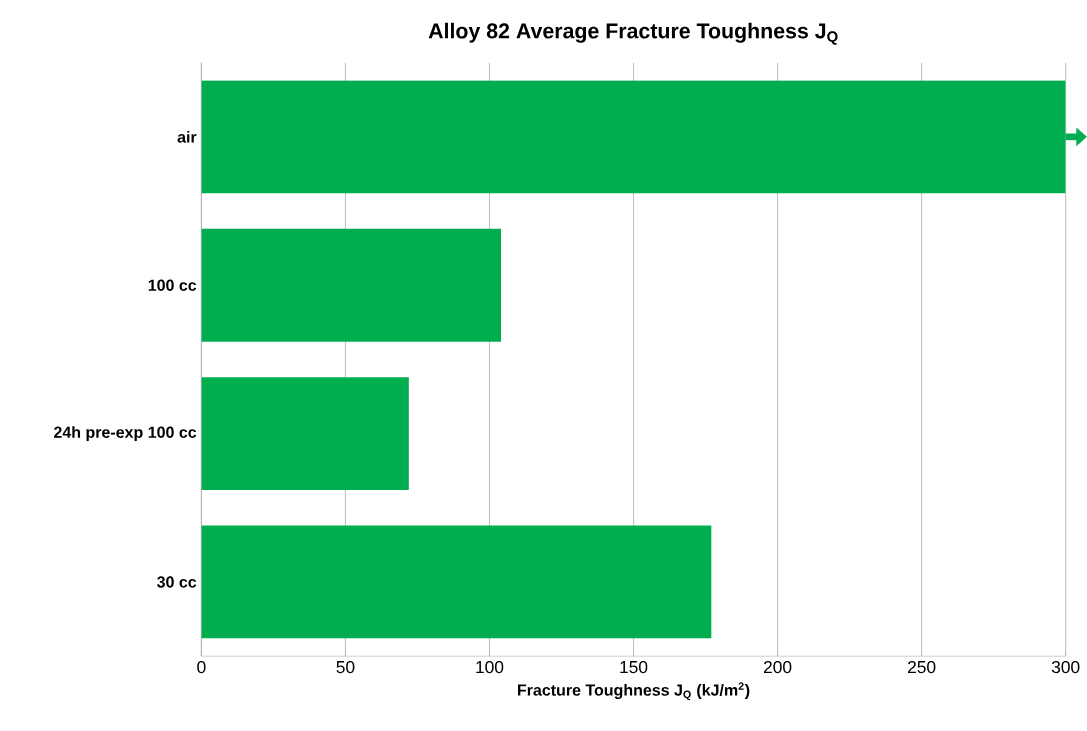 The width and height of the screenshot is (1087, 731). I want to click on y-tick-label: 30 cc, so click(177, 582).